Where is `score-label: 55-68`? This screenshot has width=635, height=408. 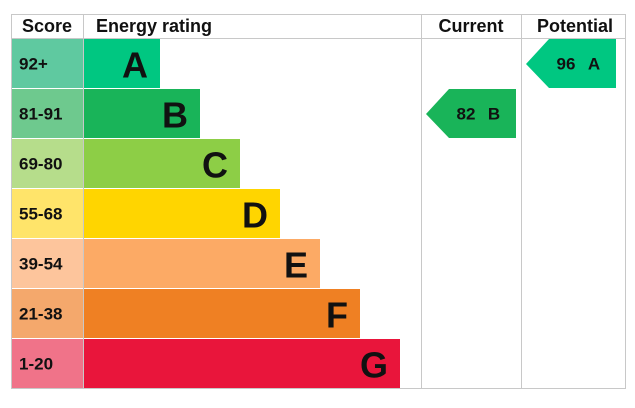 score-label: 55-68 is located at coordinates (40, 214).